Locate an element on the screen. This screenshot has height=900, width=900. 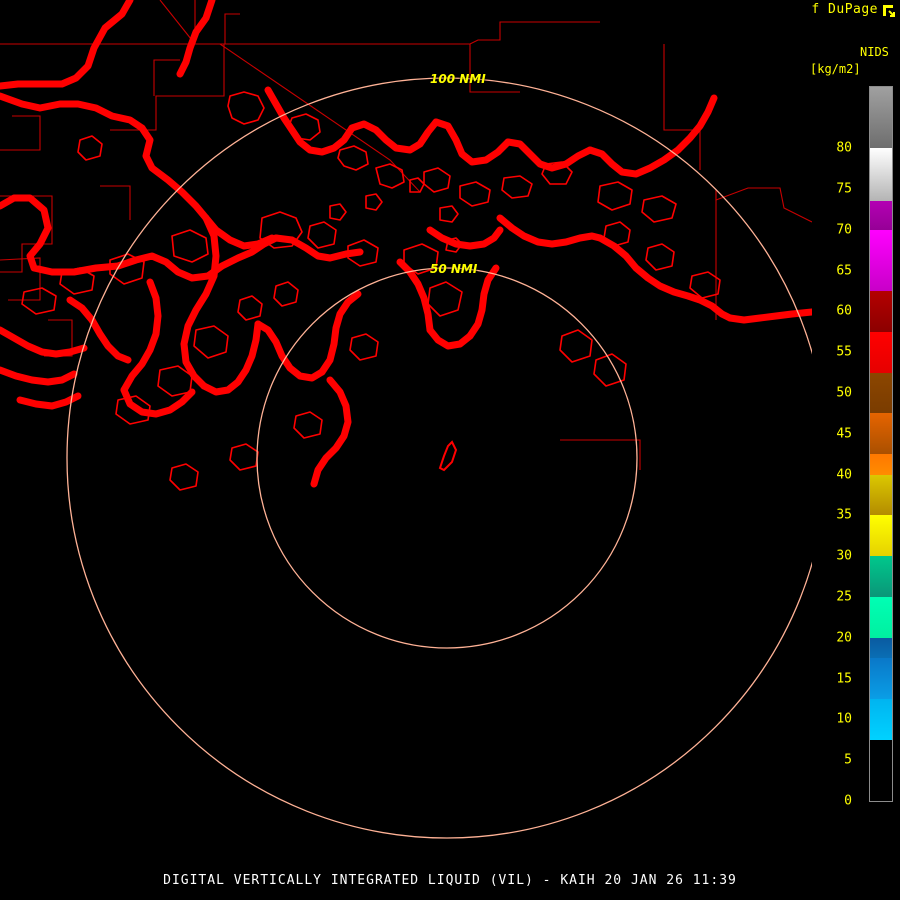
colorbar-band-white-gray is located at coordinates (881, 175).